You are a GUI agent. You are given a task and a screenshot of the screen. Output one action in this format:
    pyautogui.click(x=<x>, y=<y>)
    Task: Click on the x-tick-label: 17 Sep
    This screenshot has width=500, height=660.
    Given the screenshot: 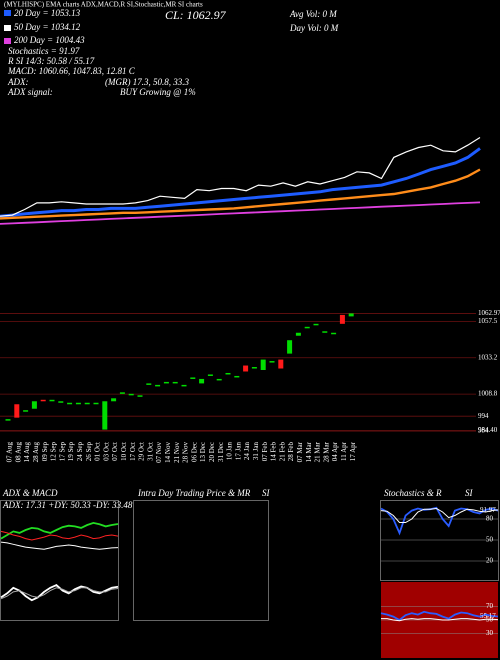 What is the action you would take?
    pyautogui.click(x=62, y=452)
    